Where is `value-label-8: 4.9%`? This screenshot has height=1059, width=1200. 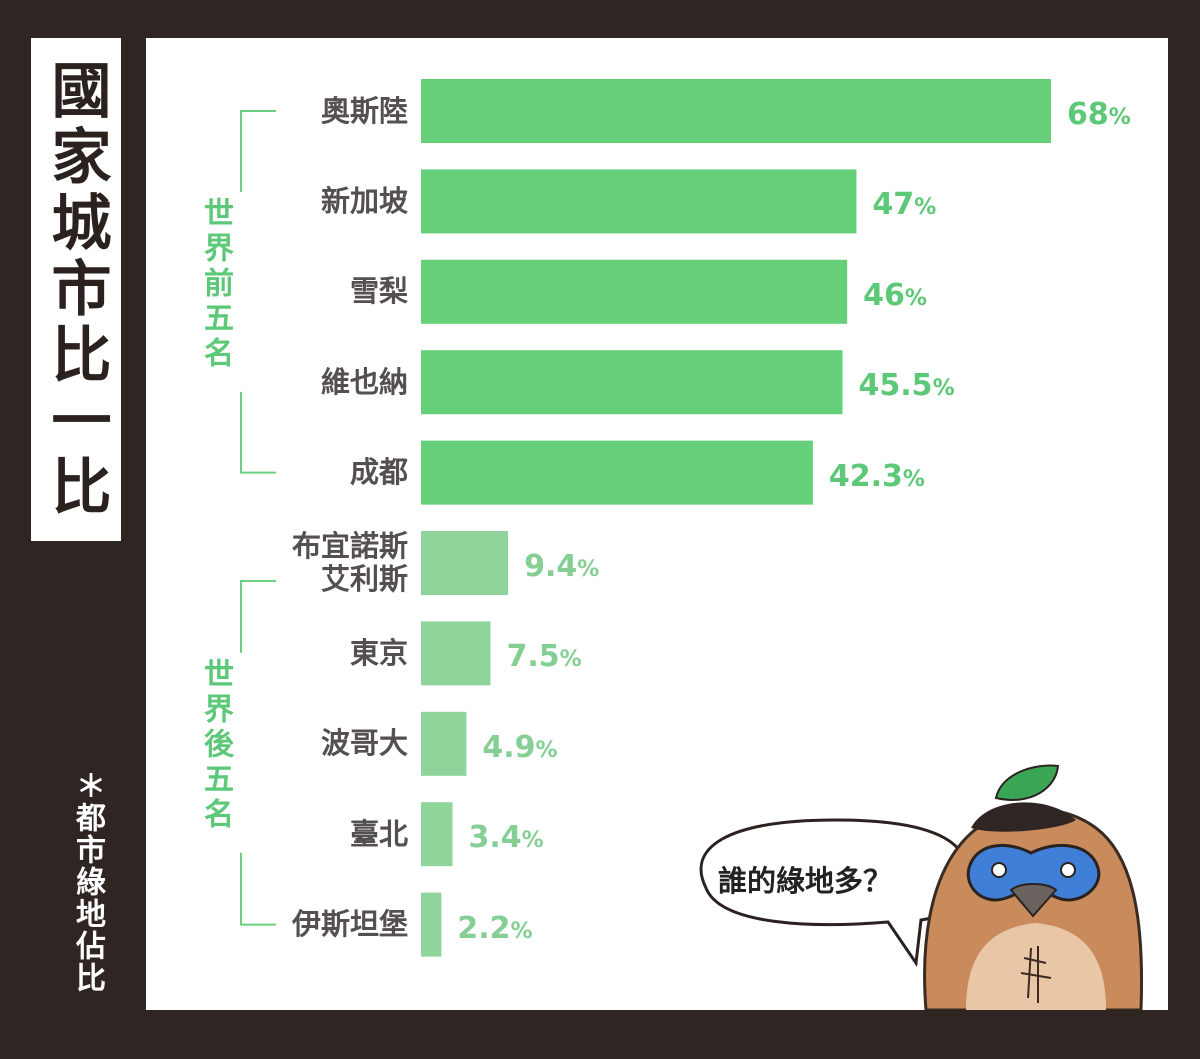 value-label-8: 4.9% is located at coordinates (520, 747).